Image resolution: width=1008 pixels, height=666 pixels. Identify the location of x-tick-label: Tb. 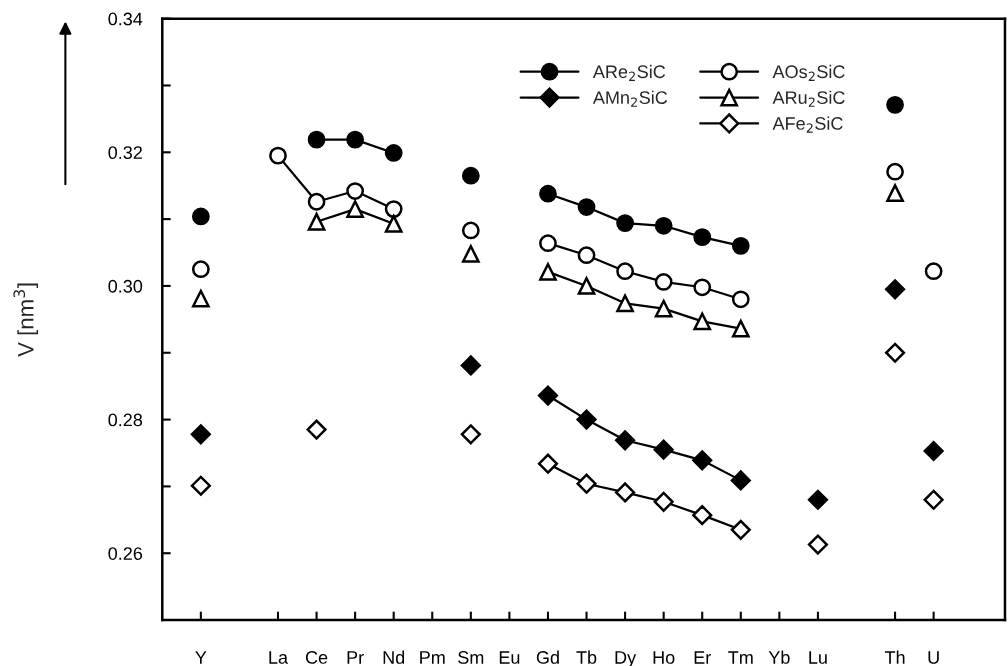
(586, 657).